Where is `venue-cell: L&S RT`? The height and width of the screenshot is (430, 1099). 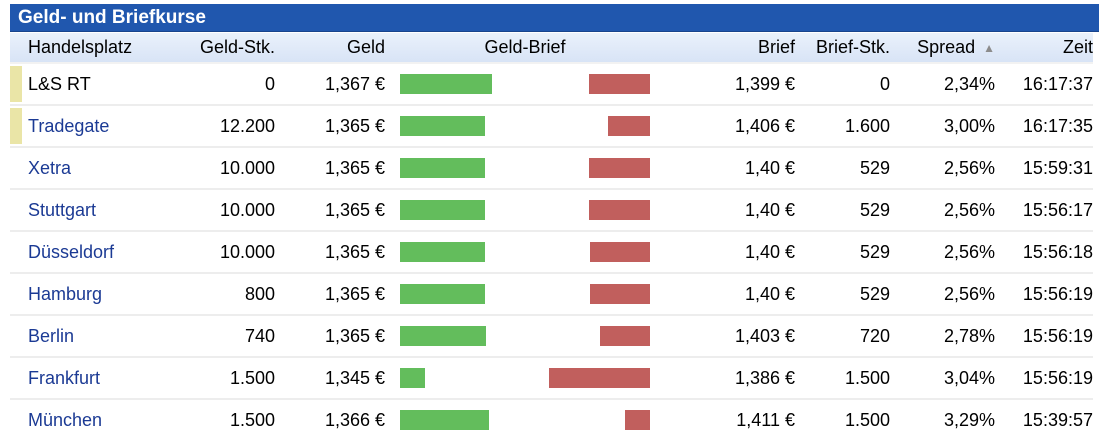 venue-cell: L&S RT is located at coordinates (90, 84).